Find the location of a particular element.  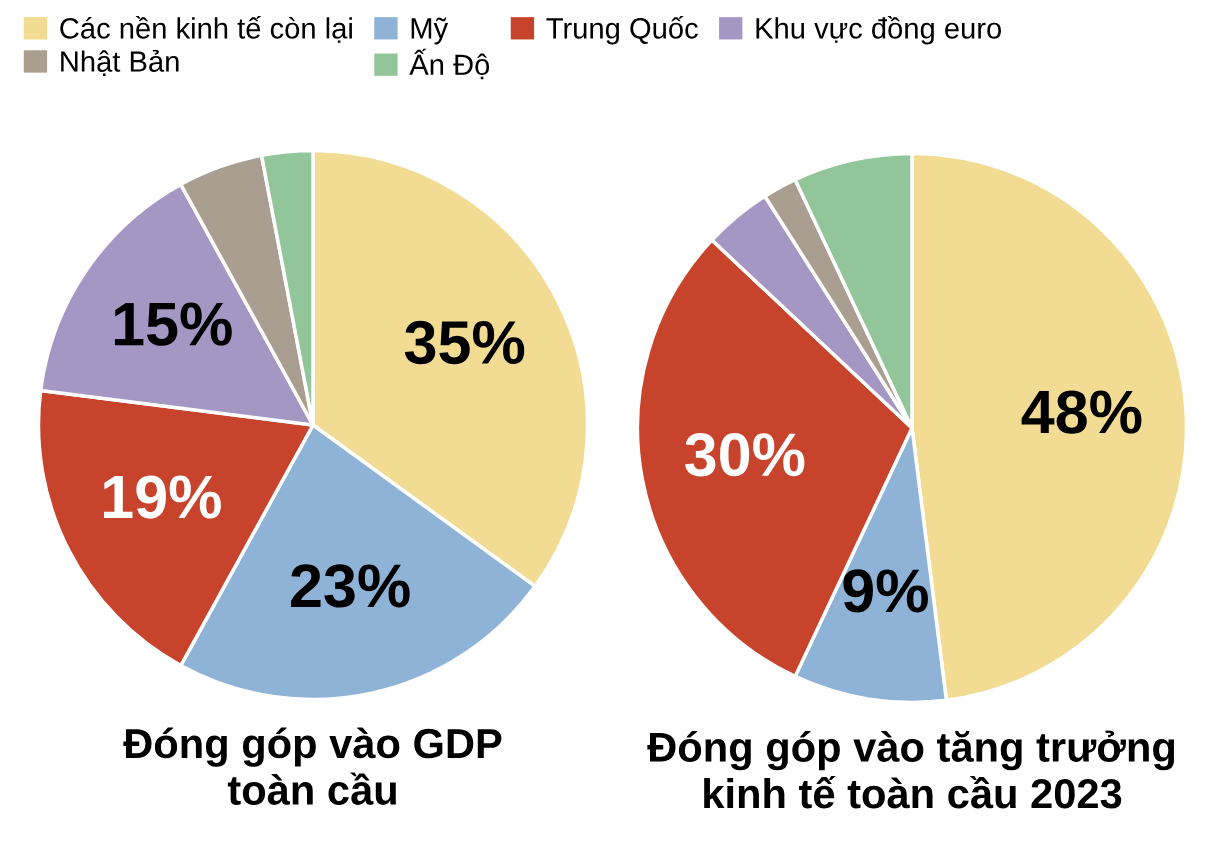

data-label: 9% is located at coordinates (885, 591).